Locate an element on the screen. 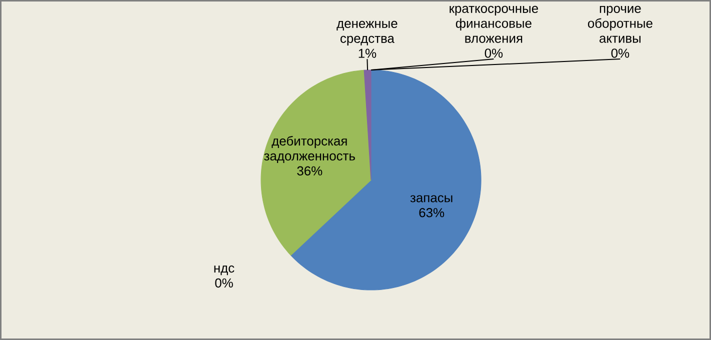  slice-label: денежные средства is located at coordinates (367, 33).